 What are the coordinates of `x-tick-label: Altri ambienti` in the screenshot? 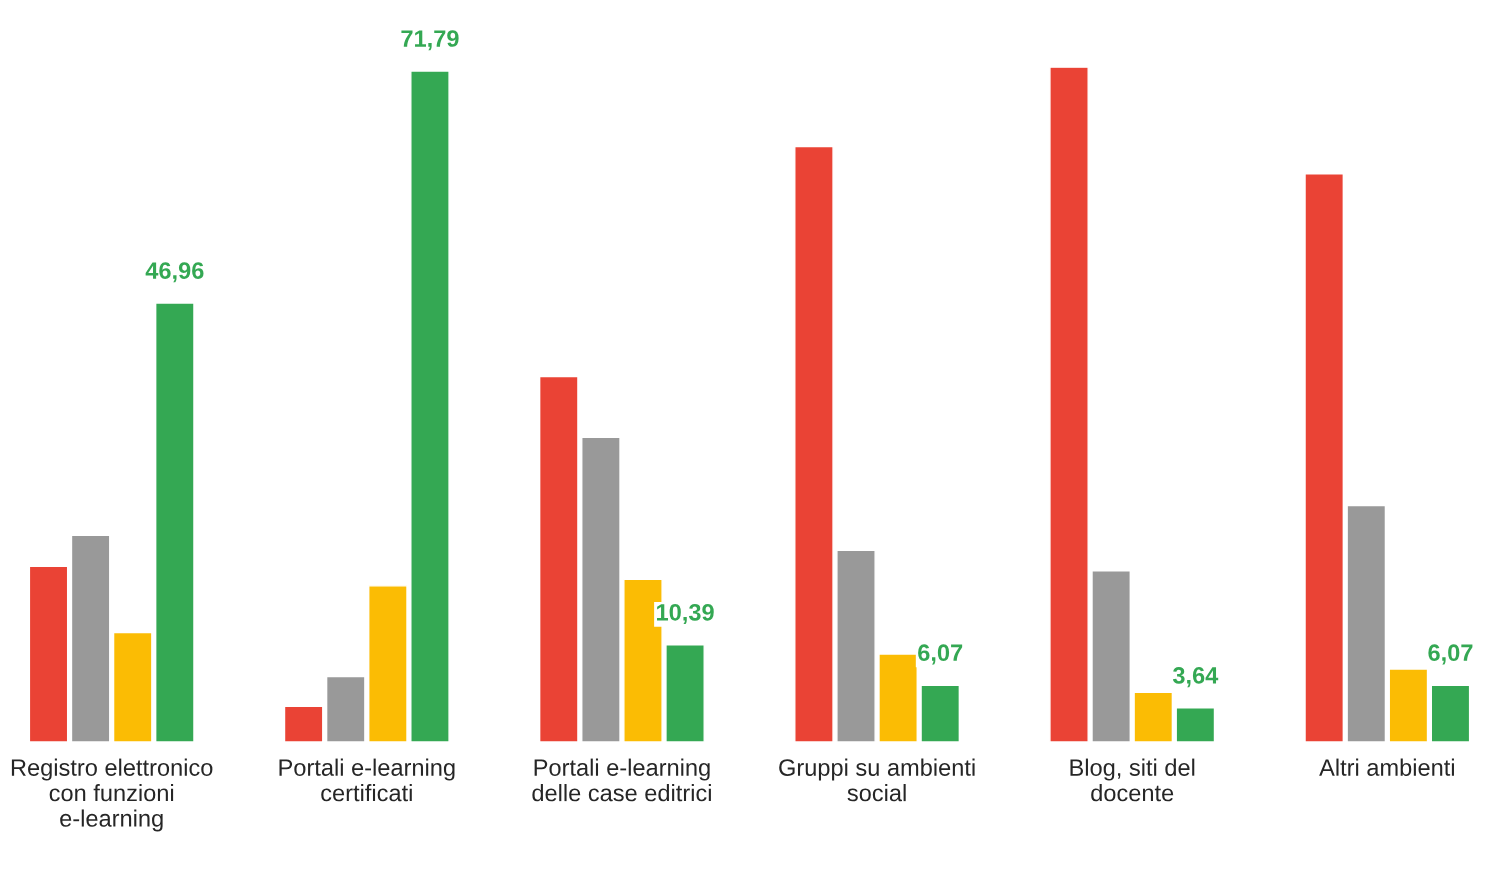 It's located at (1386, 767).